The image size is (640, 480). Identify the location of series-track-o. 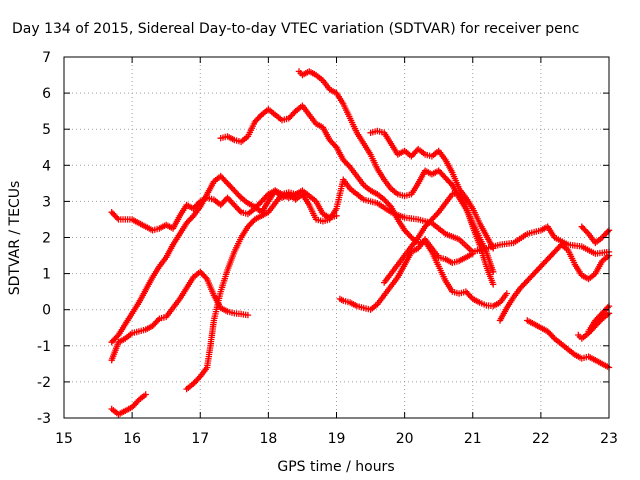
(599, 318).